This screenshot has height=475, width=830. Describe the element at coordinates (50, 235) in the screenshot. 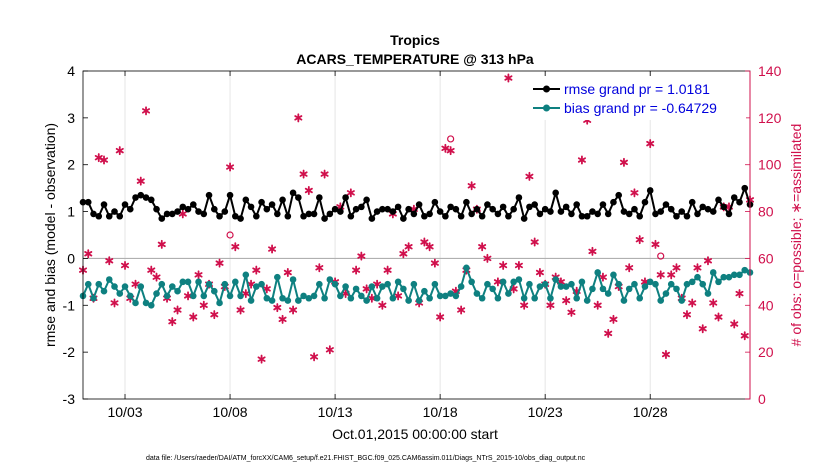

I see `y-axis-label-left: rmse and bias (model - observation)` at that location.